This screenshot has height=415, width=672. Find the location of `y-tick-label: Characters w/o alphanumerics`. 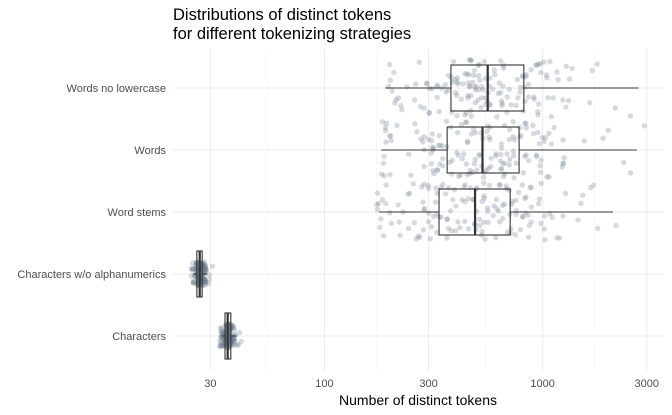

y-tick-label: Characters w/o alphanumerics is located at coordinates (91, 275).